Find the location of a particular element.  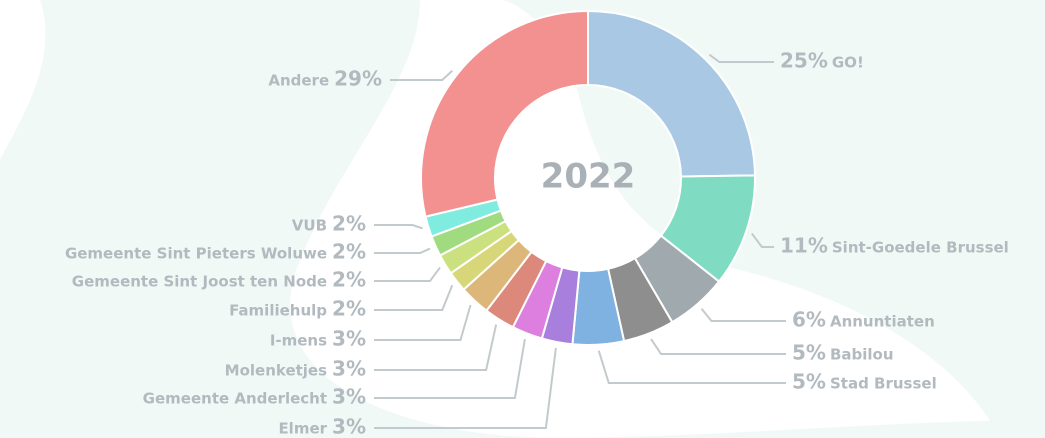

category-label: Molenketjes is located at coordinates (276, 371).